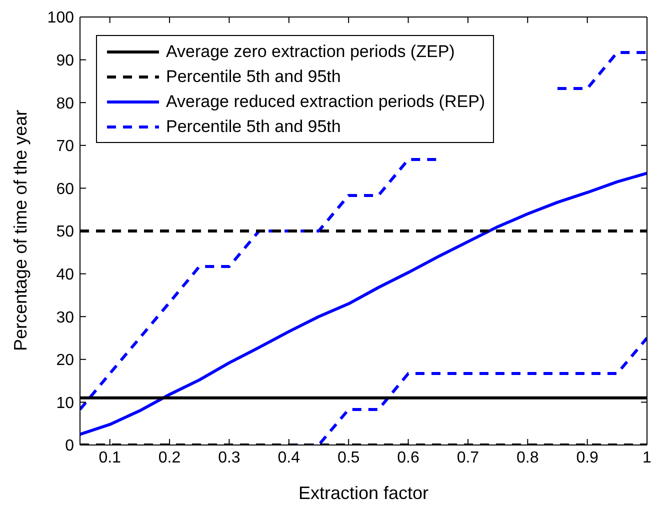  What do you see at coordinates (65, 317) in the screenshot?
I see `y-tick-label: 30` at bounding box center [65, 317].